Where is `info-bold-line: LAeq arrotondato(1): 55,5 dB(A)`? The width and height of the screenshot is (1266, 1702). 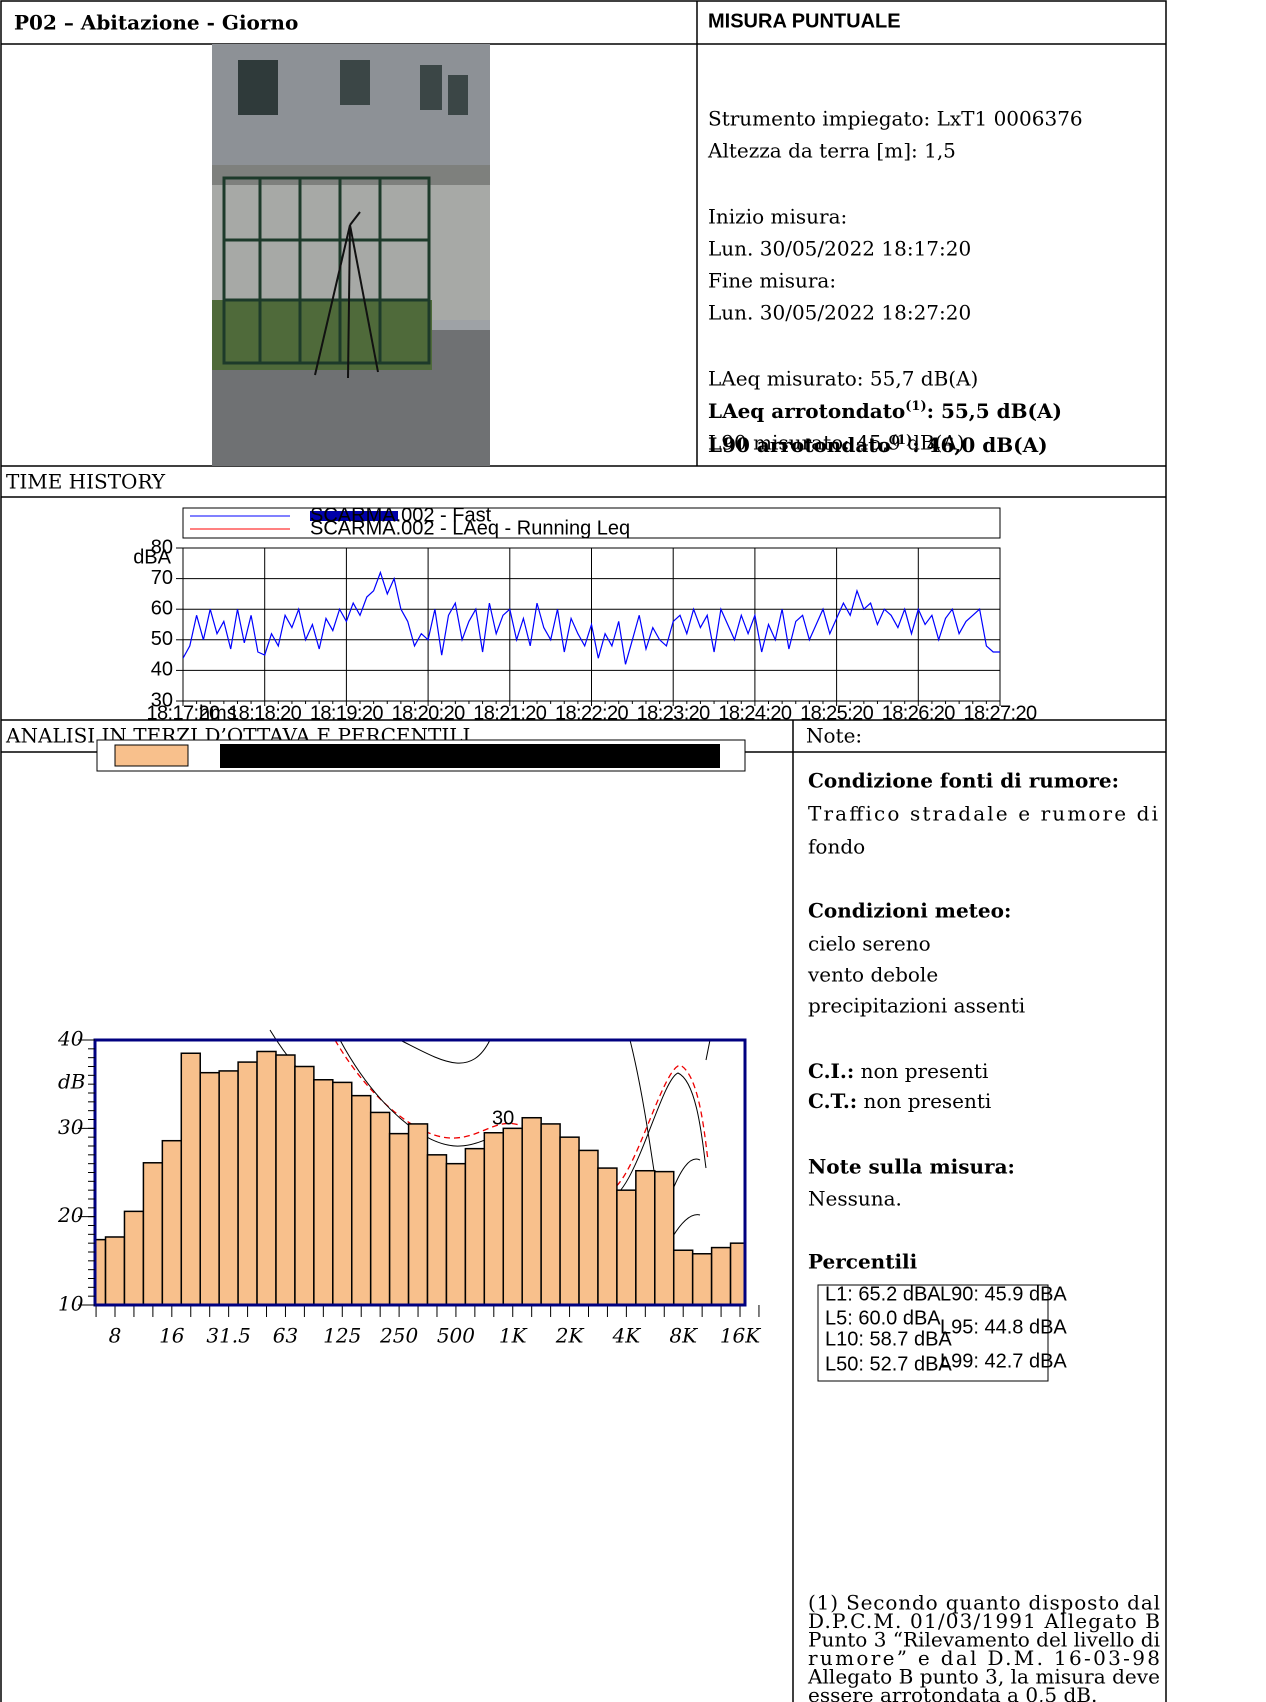
info-bold-line: LAeq arrotondato(1): 55,5 dB(A) is located at coordinates (885, 411).